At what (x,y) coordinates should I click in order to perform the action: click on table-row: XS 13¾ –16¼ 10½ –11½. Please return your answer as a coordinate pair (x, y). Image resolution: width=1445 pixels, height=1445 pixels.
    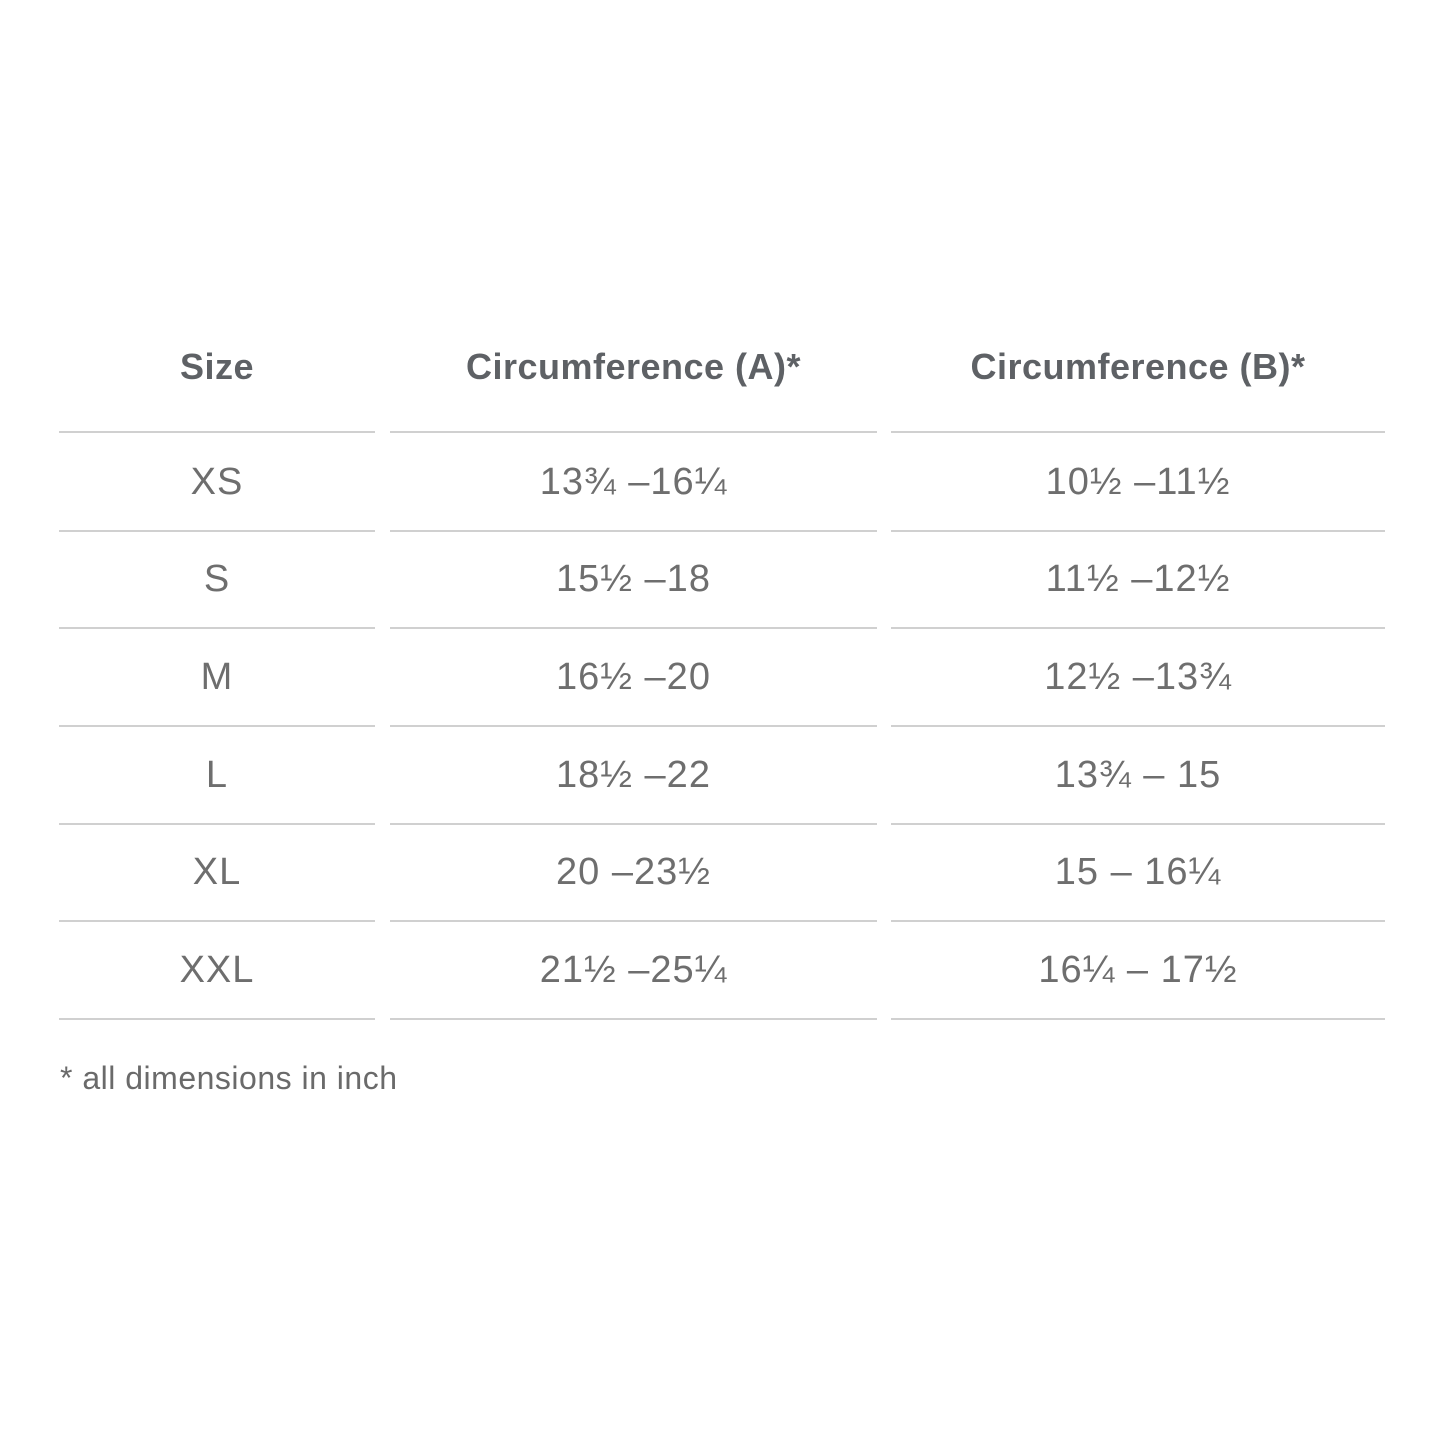
    Looking at the image, I should click on (722, 483).